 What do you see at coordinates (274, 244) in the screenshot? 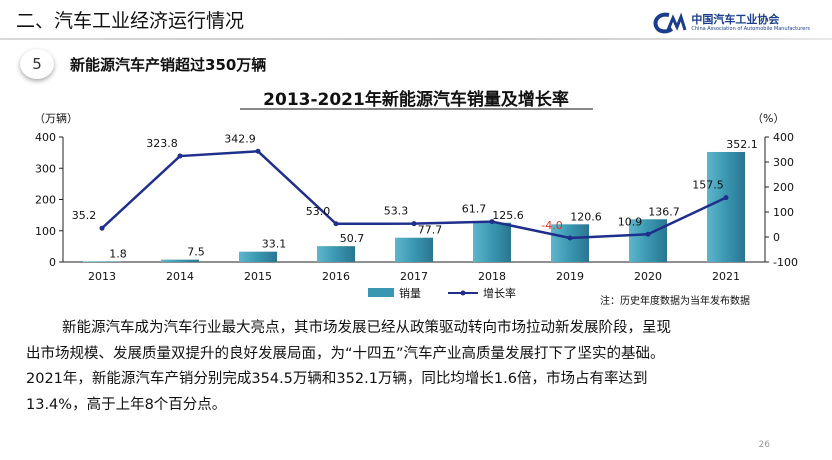
I see `sales-bar-label: 33.1` at bounding box center [274, 244].